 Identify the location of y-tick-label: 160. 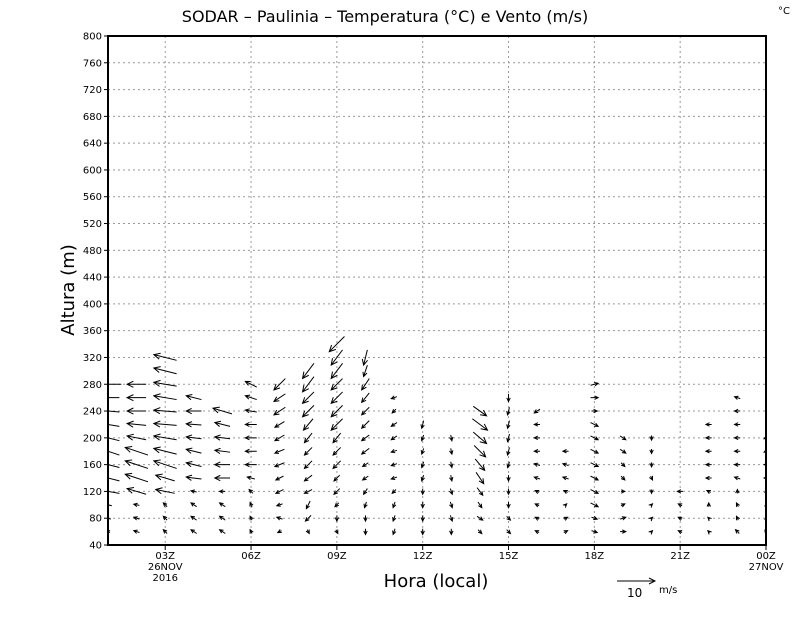
(92, 465).